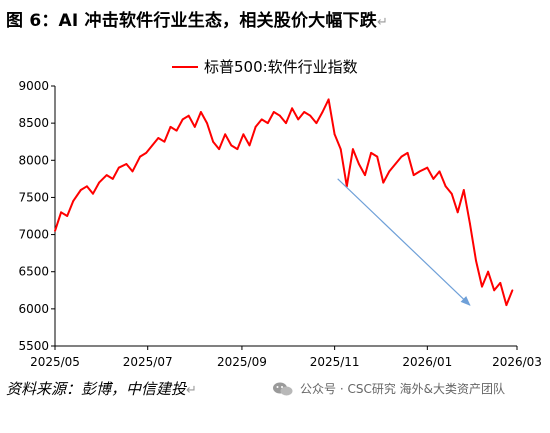 The image size is (550, 433). I want to click on y-tick-label: 6500, so click(33, 272).